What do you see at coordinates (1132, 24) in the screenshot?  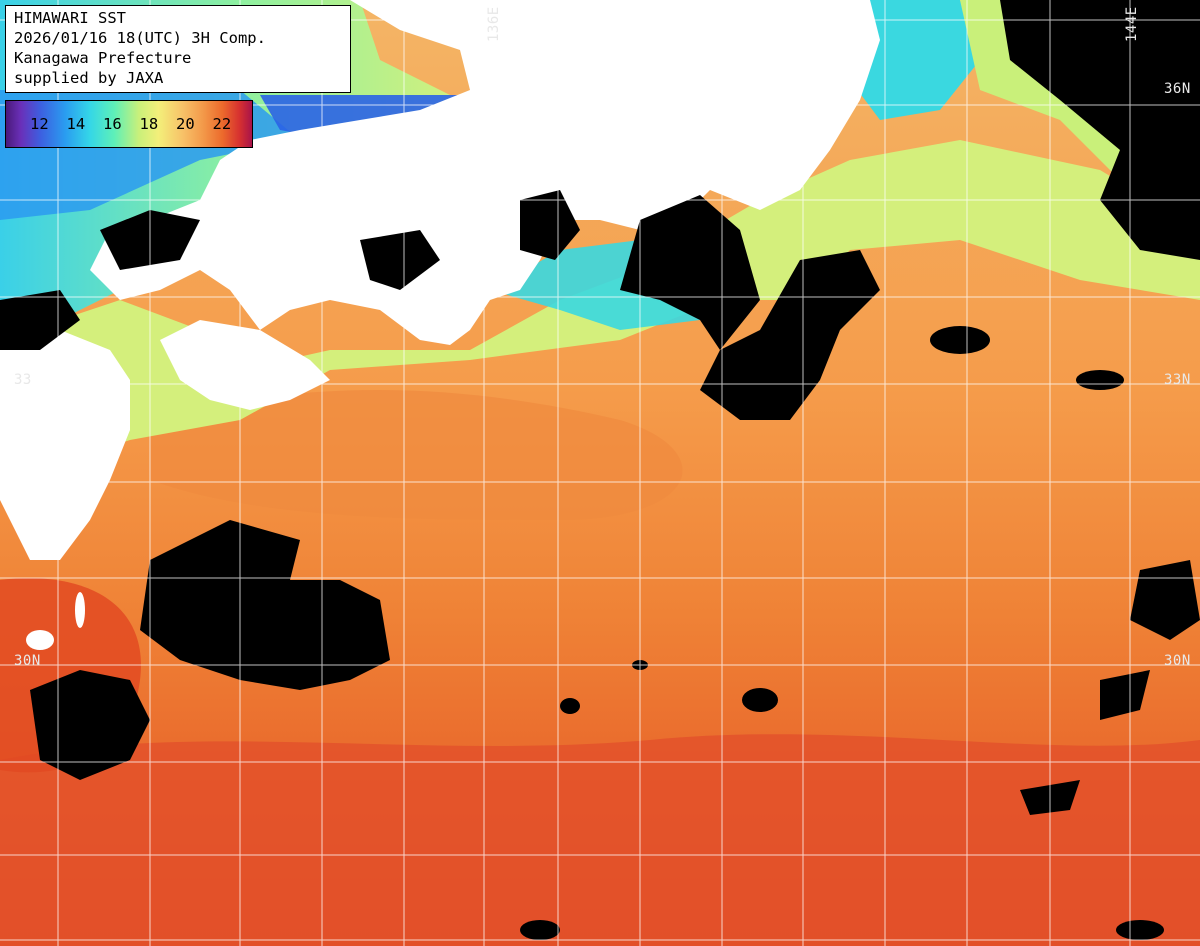 I see `longitude-label-144e: 144E` at bounding box center [1132, 24].